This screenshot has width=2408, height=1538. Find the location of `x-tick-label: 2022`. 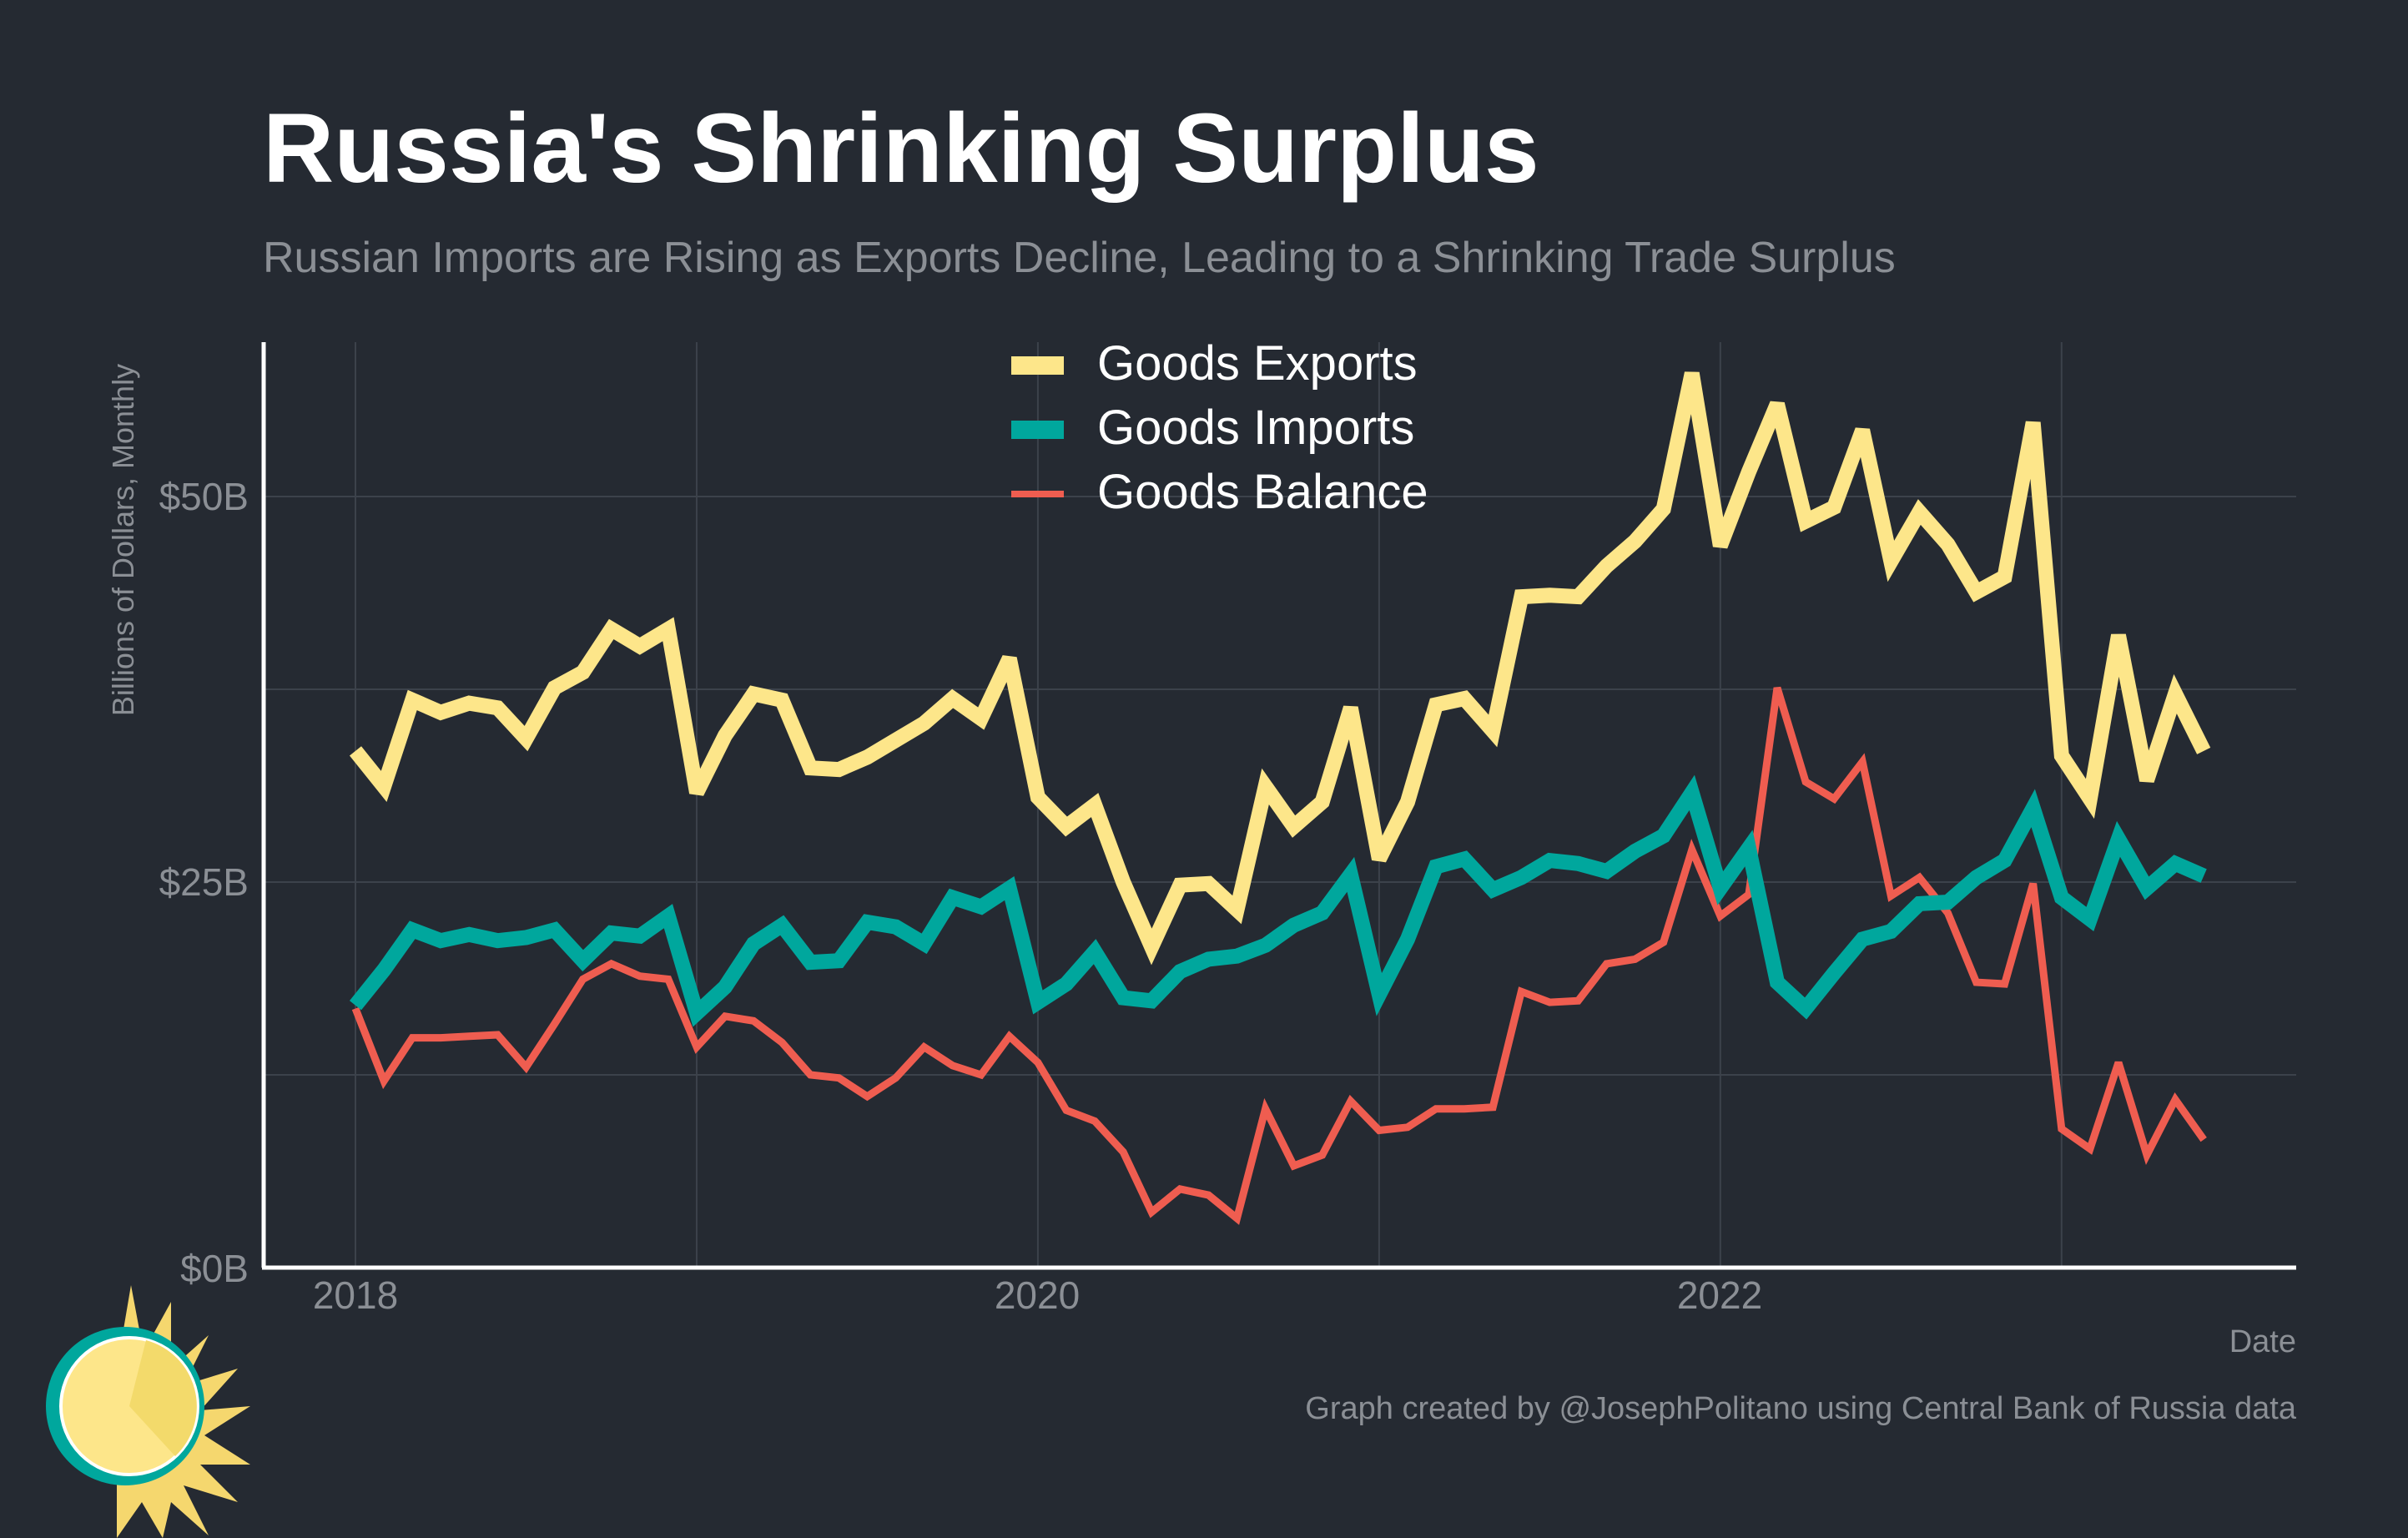

x-tick-label: 2022 is located at coordinates (1719, 1295).